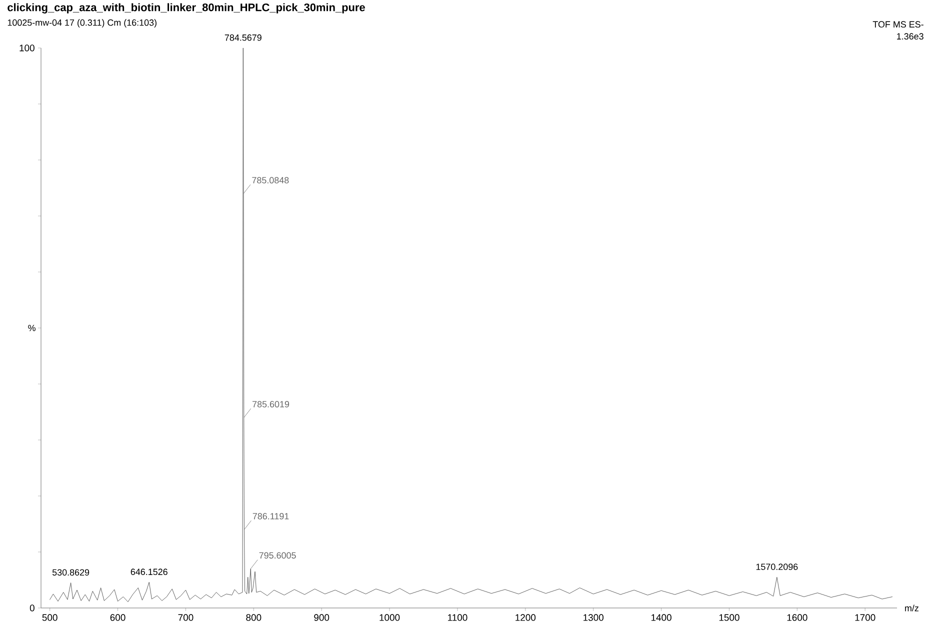 Image resolution: width=929 pixels, height=629 pixels. I want to click on annotation: 785.0848, so click(270, 180).